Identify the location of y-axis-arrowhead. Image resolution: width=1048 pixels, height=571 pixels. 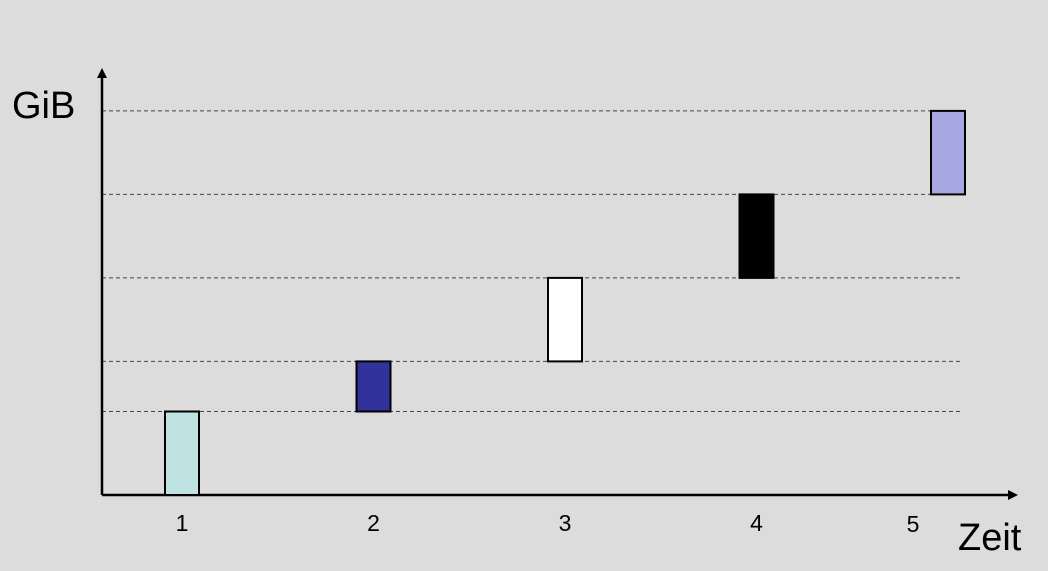
(102, 73).